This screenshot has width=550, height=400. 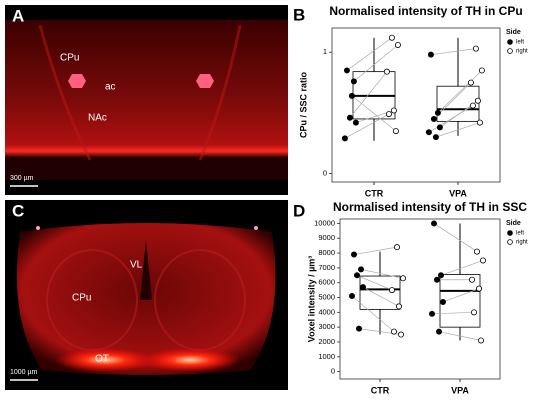 I want to click on panel-letter: B, so click(x=299, y=14).